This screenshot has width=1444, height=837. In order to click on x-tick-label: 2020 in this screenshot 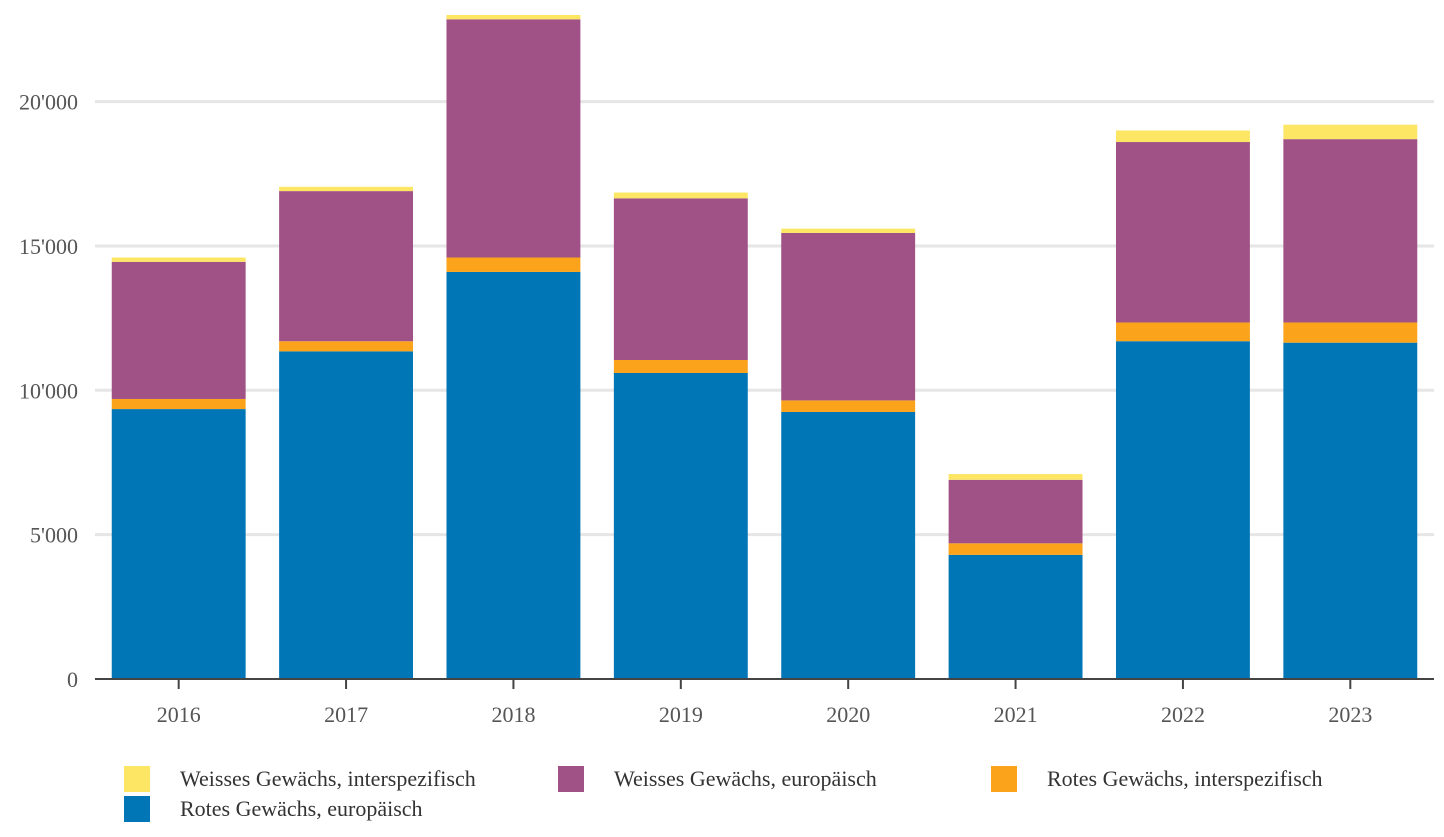, I will do `click(848, 714)`.